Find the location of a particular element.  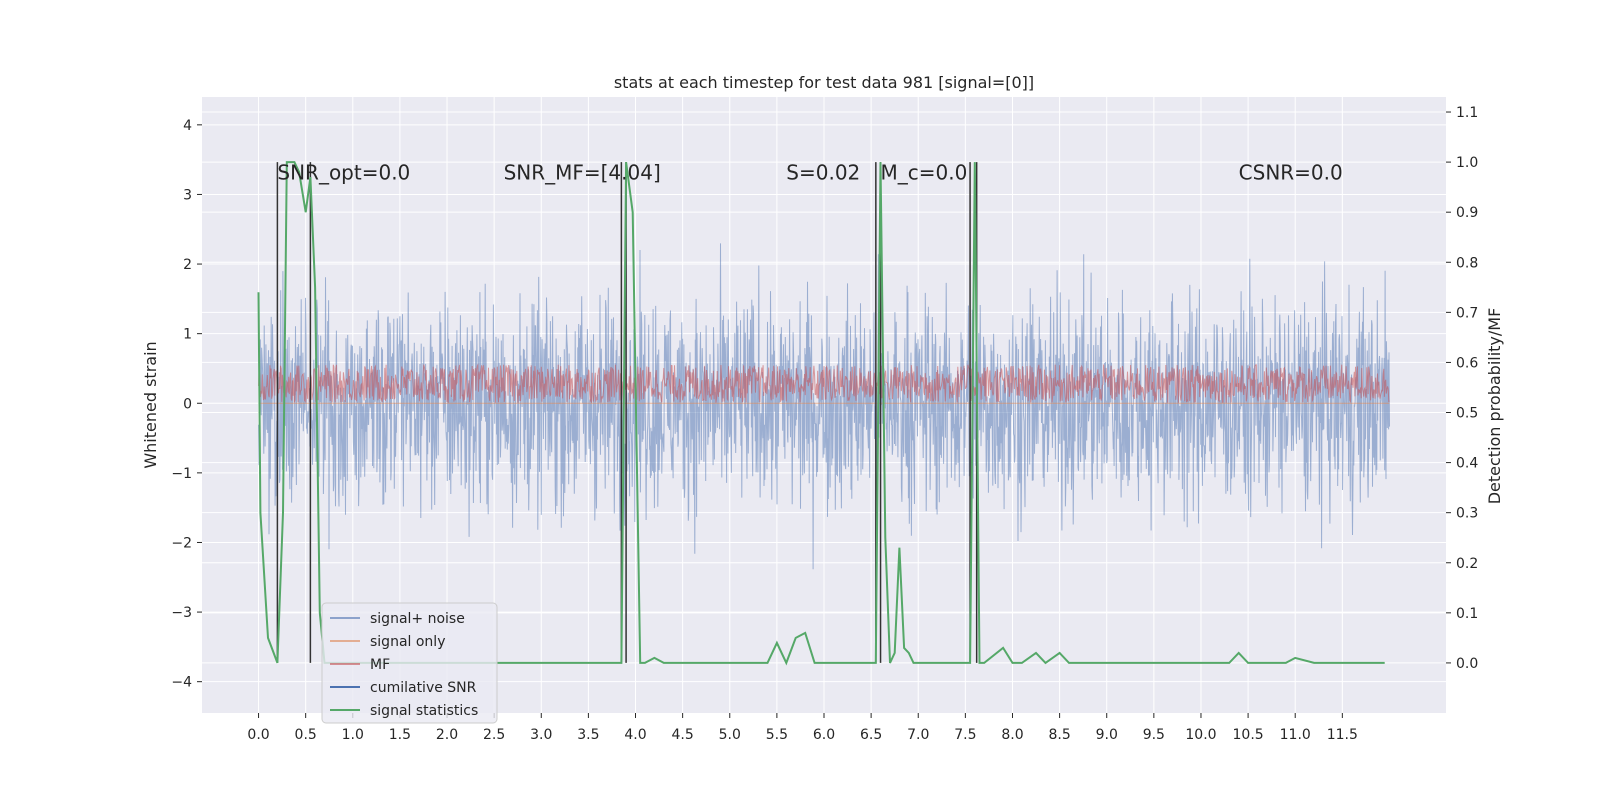

legend-label: signal statistics is located at coordinates (424, 711).